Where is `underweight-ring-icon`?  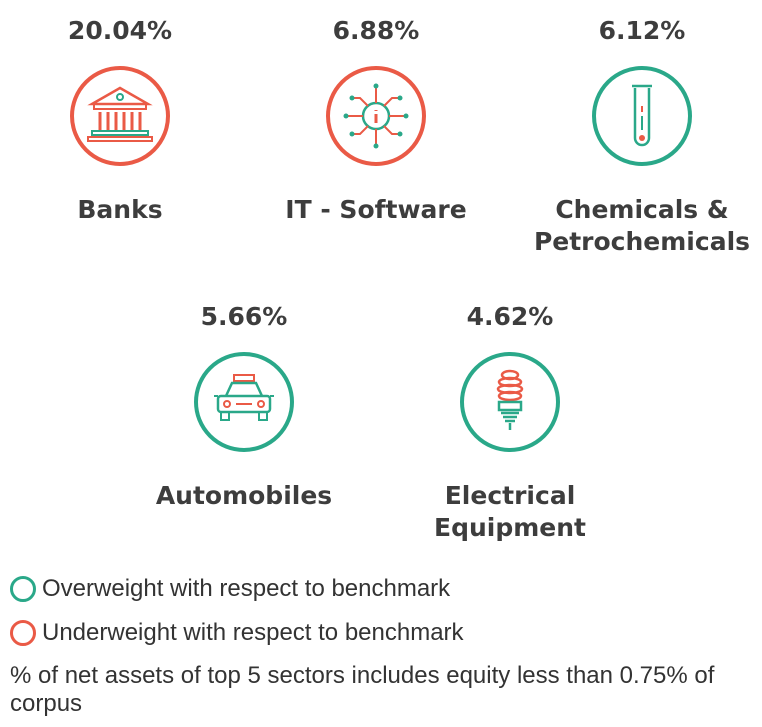 underweight-ring-icon is located at coordinates (23, 633).